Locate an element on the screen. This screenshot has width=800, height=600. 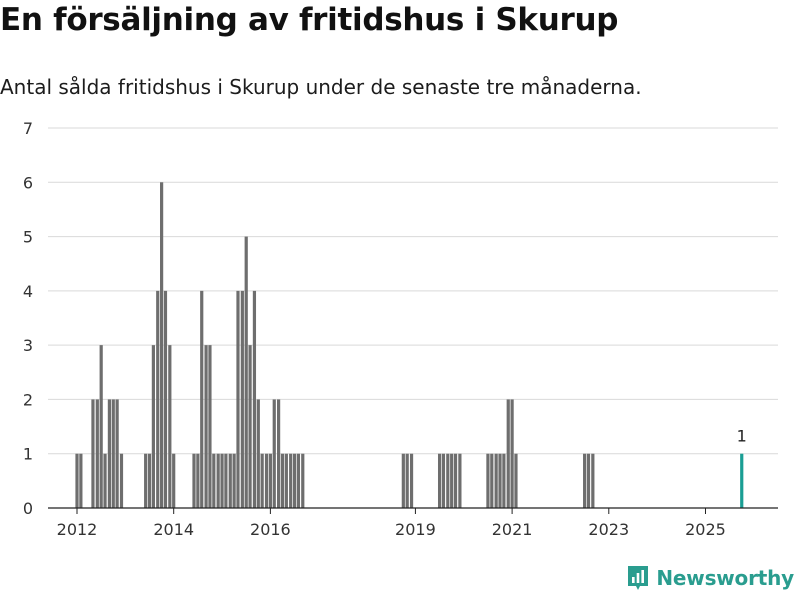
newsworthy-logo: Newsworthy is located at coordinates (710, 578).